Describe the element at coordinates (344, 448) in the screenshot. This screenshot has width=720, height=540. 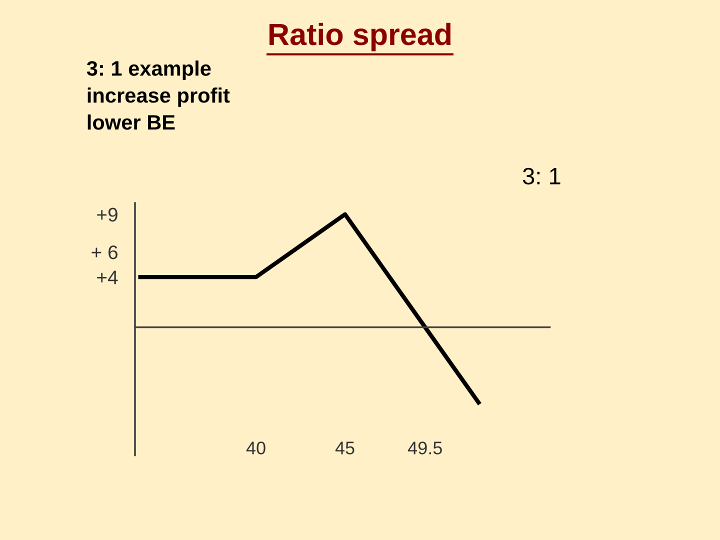
I see `x-tick-label: 45` at that location.